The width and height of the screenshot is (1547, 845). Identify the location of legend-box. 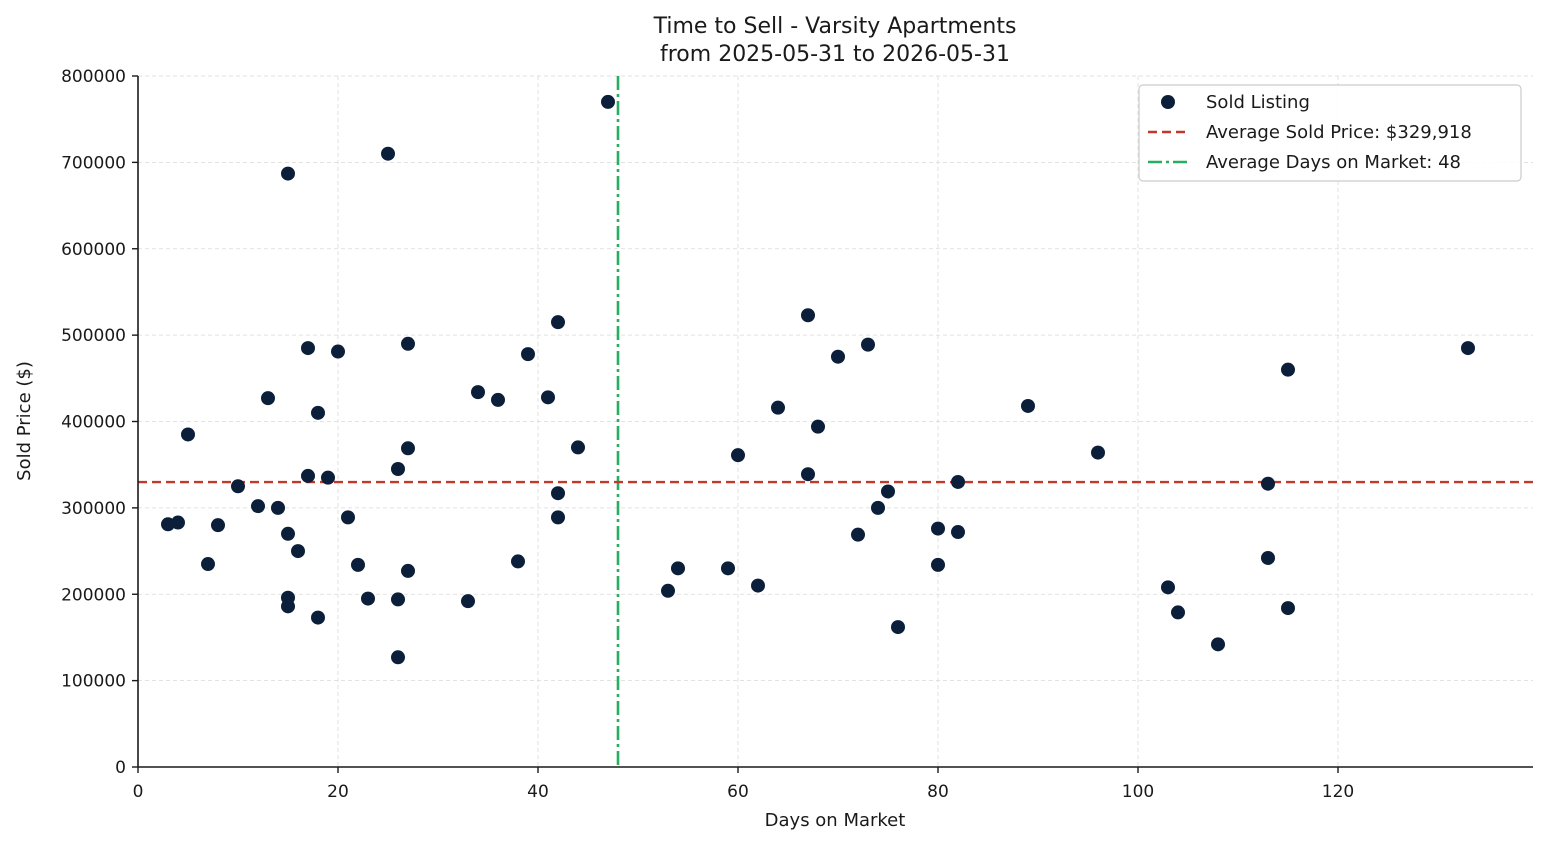
(1330, 133).